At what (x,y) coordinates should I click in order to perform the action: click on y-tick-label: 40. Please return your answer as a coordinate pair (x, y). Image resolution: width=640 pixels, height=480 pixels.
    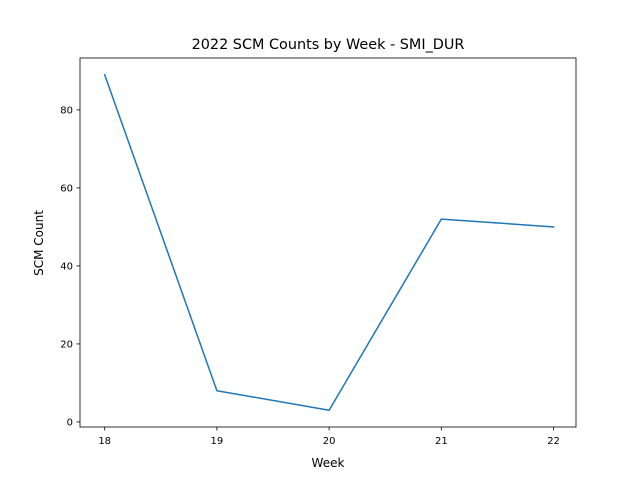
    Looking at the image, I should click on (66, 266).